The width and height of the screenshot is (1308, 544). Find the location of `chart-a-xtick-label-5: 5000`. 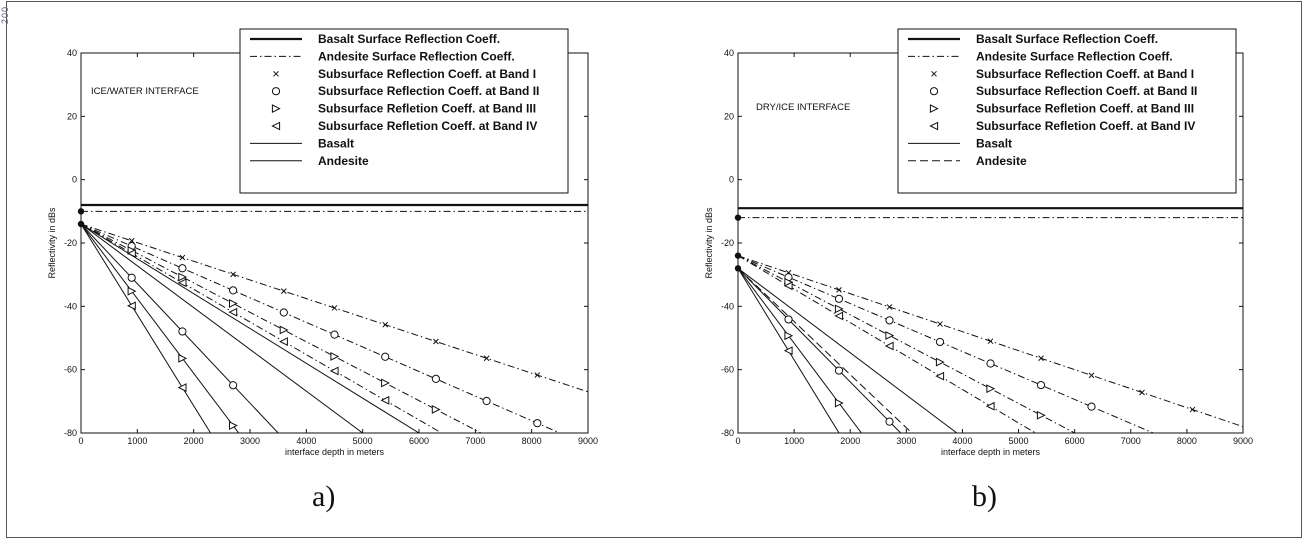

chart-a-xtick-label-5: 5000 is located at coordinates (363, 441).